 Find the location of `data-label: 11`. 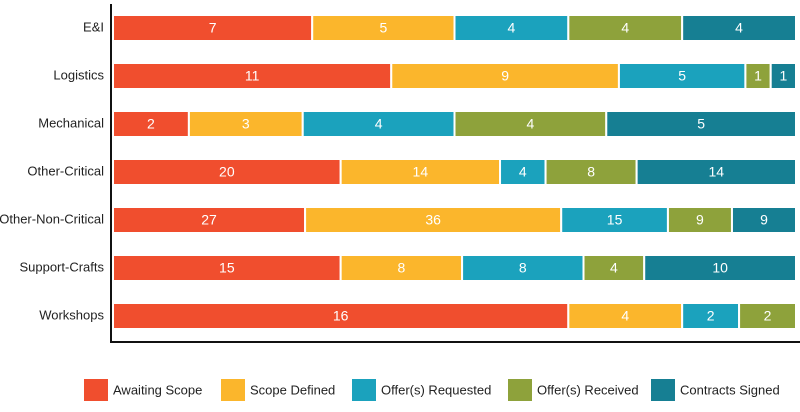

data-label: 11 is located at coordinates (252, 76).